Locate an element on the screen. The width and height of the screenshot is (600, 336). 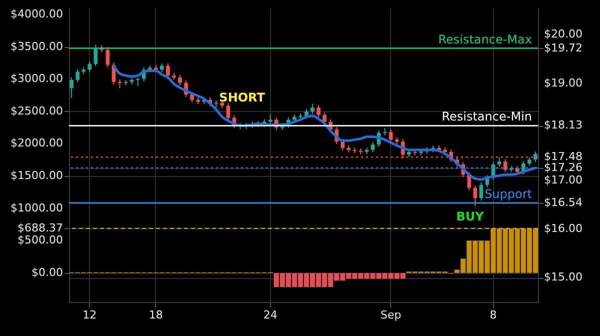
y-tick-label: $19.00 is located at coordinates (563, 83).